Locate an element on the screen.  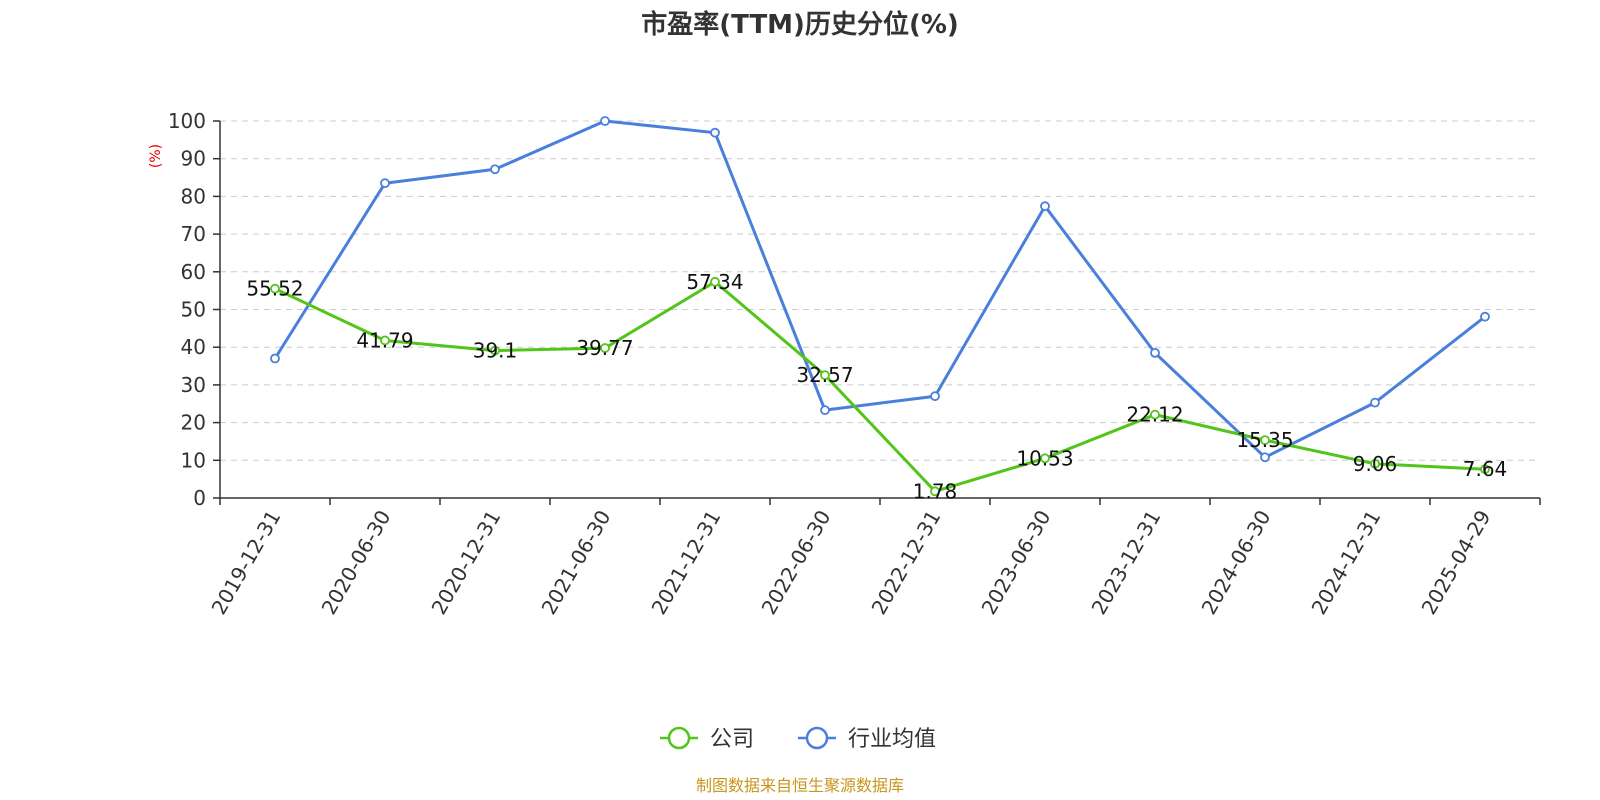
data-label: 39.1 is located at coordinates (495, 351).